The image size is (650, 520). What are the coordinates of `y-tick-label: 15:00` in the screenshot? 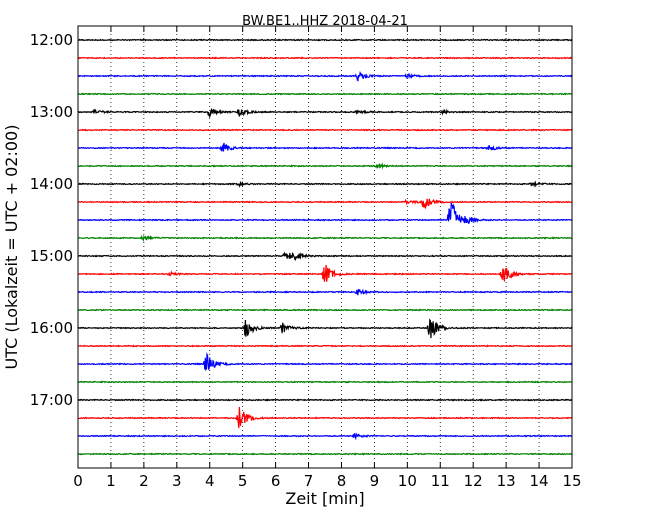 It's located at (51, 256).